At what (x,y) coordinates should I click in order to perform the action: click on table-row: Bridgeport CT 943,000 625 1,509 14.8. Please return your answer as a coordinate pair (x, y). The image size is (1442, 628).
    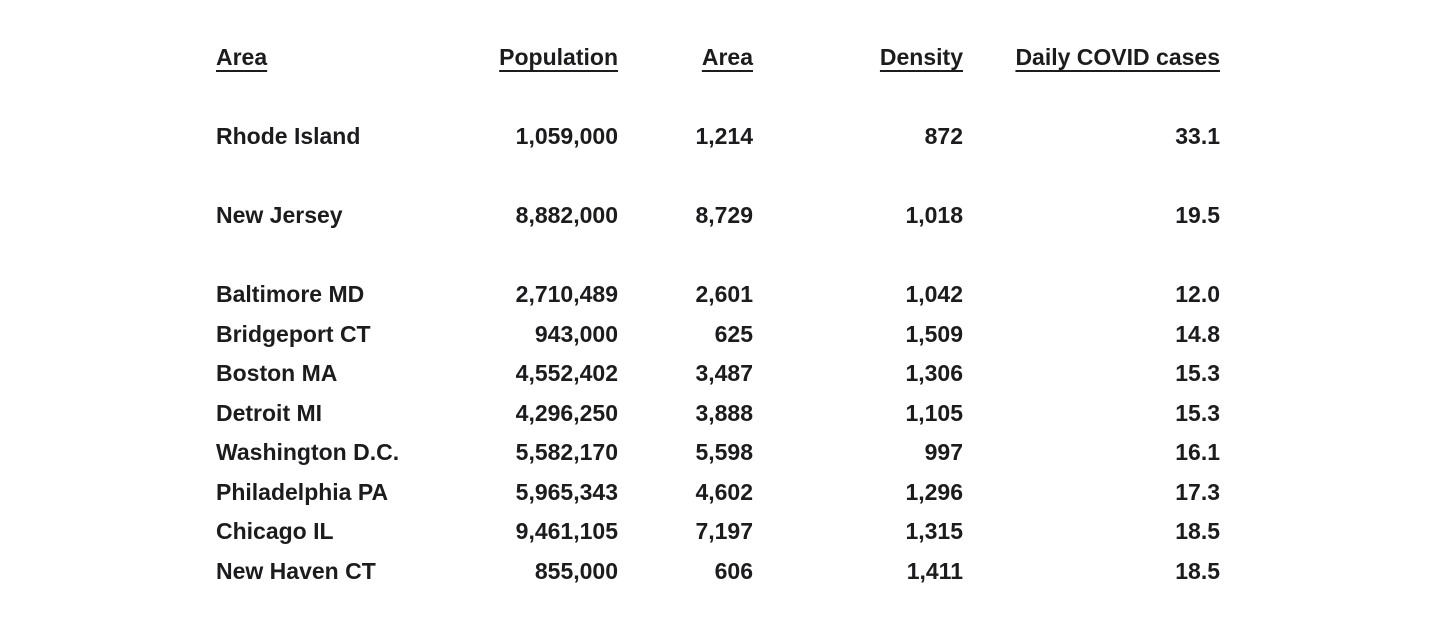
    Looking at the image, I should click on (718, 335).